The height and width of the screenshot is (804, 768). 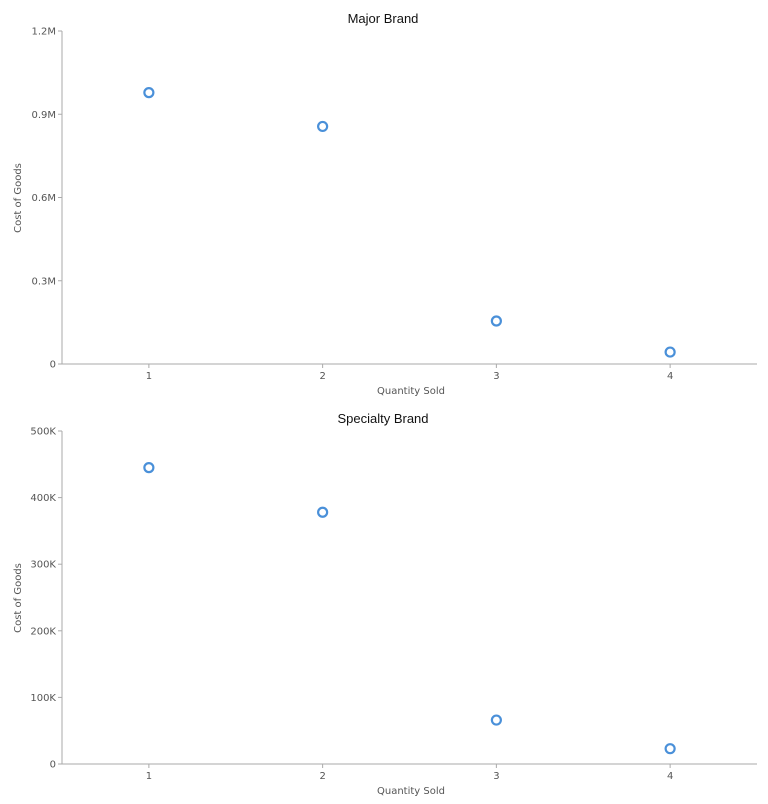 What do you see at coordinates (43, 631) in the screenshot?
I see `y-tick-label: 200K` at bounding box center [43, 631].